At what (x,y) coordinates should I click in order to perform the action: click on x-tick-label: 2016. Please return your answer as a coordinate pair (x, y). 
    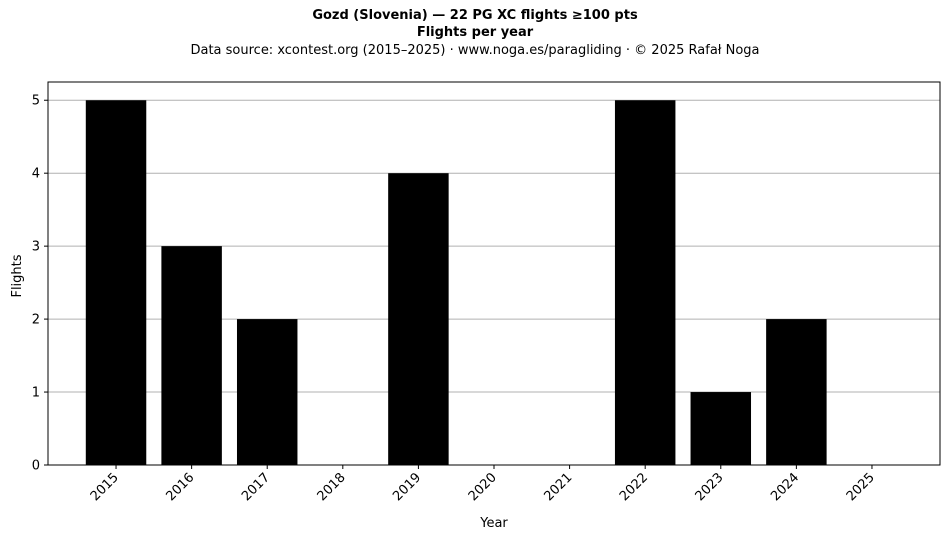
    Looking at the image, I should click on (180, 487).